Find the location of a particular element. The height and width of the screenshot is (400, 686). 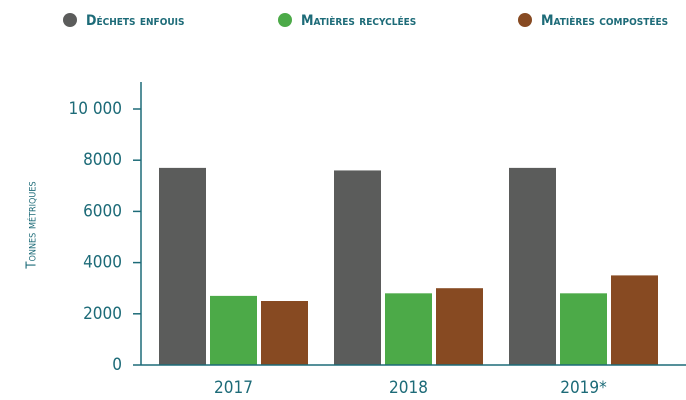

x-tick-label: 2018 is located at coordinates (408, 388).